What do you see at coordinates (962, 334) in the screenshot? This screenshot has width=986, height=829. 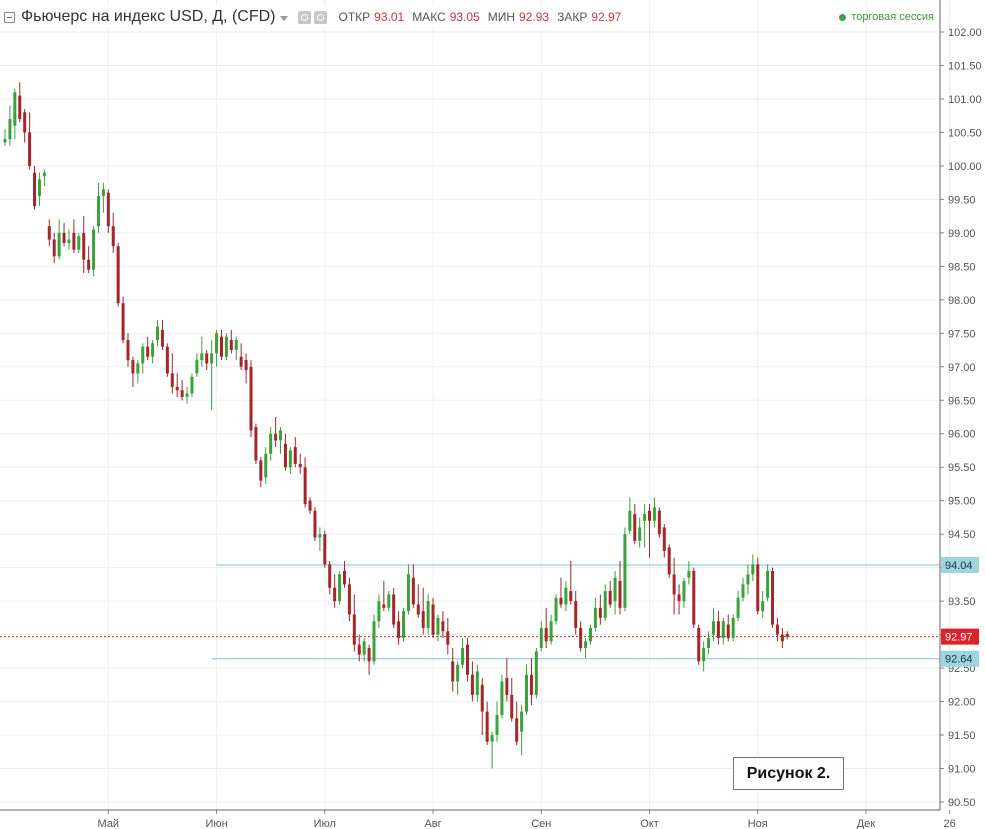 I see `y-tick-label: 97.50` at bounding box center [962, 334].